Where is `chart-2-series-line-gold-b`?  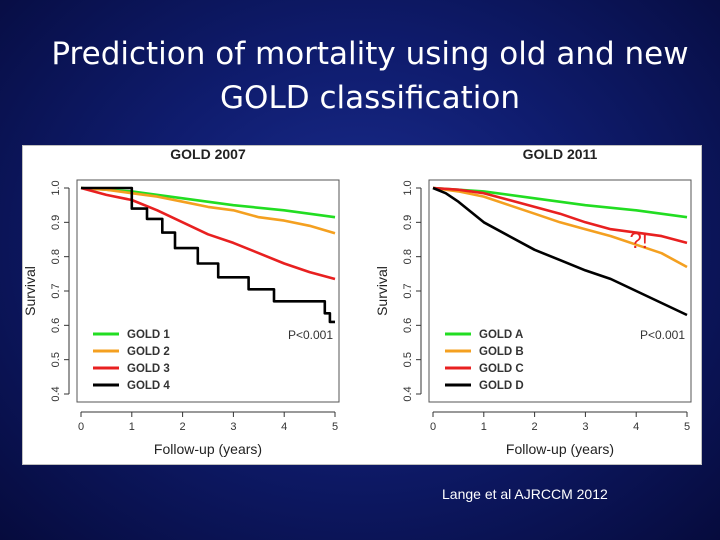 chart-2-series-line-gold-b is located at coordinates (560, 227).